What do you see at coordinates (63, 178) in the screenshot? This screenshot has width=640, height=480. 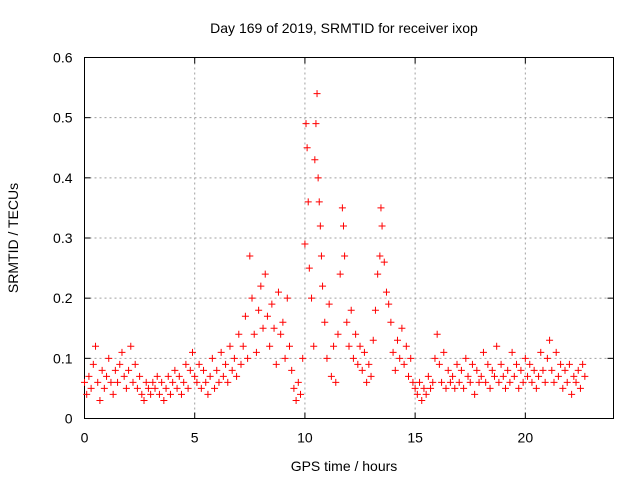 I see `y-tick-label: 0.4` at bounding box center [63, 178].